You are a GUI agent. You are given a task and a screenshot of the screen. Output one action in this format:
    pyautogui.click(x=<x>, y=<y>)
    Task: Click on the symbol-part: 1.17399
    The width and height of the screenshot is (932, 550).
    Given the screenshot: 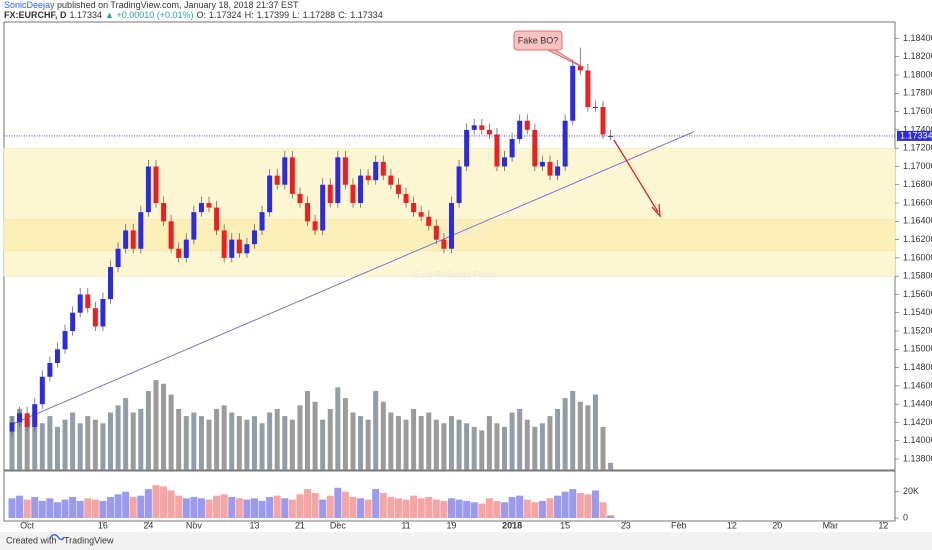 What is the action you would take?
    pyautogui.click(x=273, y=15)
    